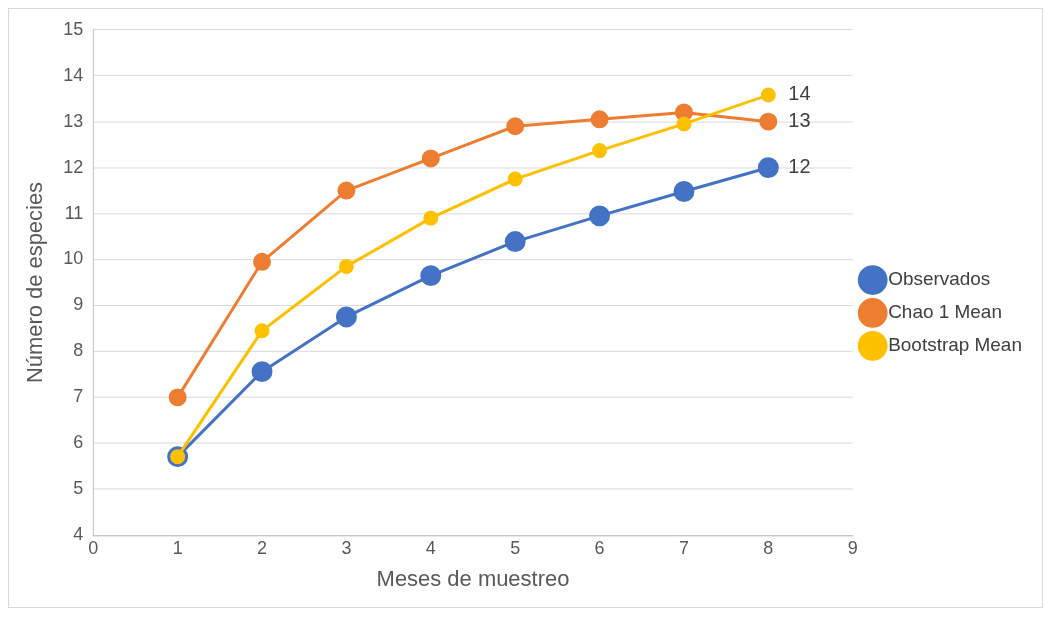 The width and height of the screenshot is (1053, 620). What do you see at coordinates (683, 547) in the screenshot?
I see `x-tick-label: 7` at bounding box center [683, 547].